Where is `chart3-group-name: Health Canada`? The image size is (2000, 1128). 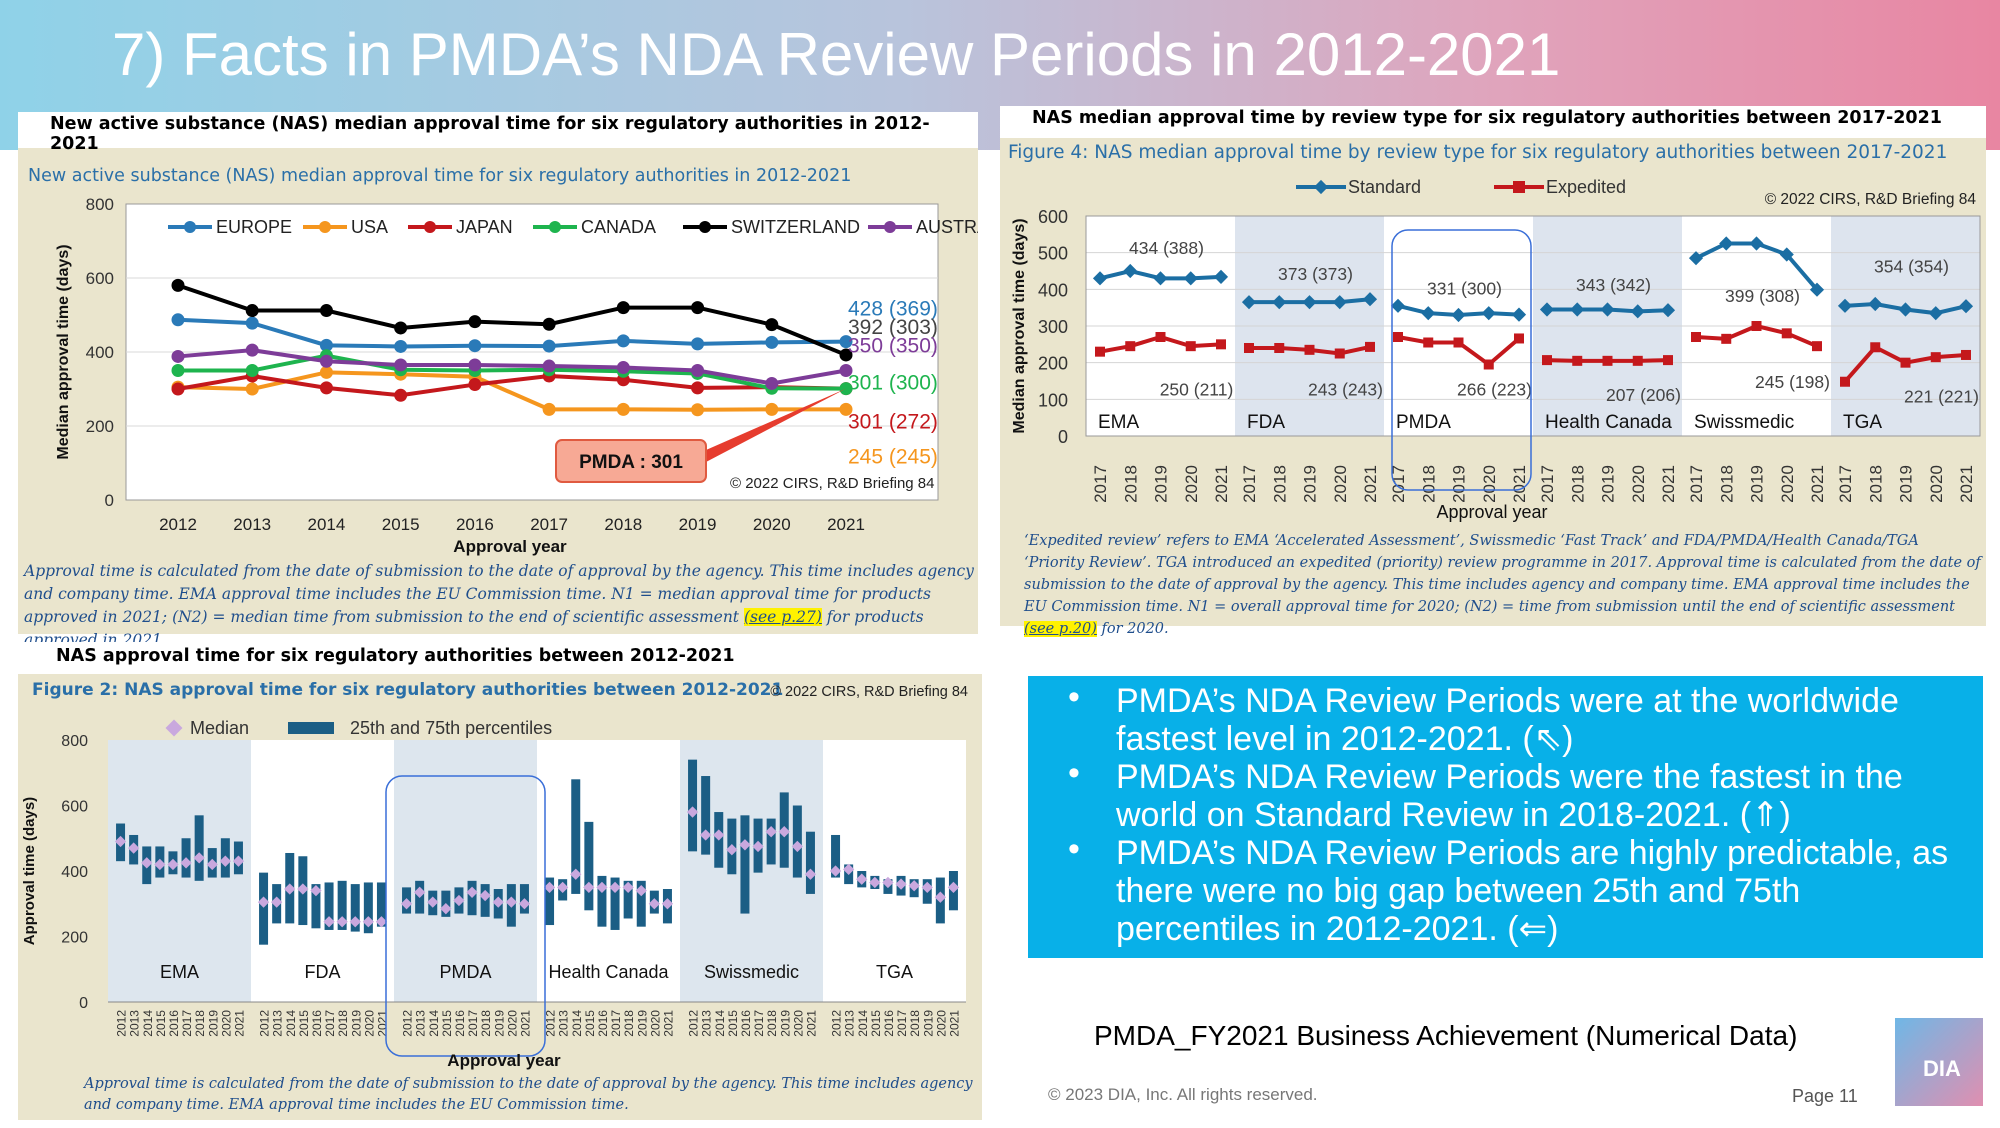 chart3-group-name: Health Canada is located at coordinates (608, 972).